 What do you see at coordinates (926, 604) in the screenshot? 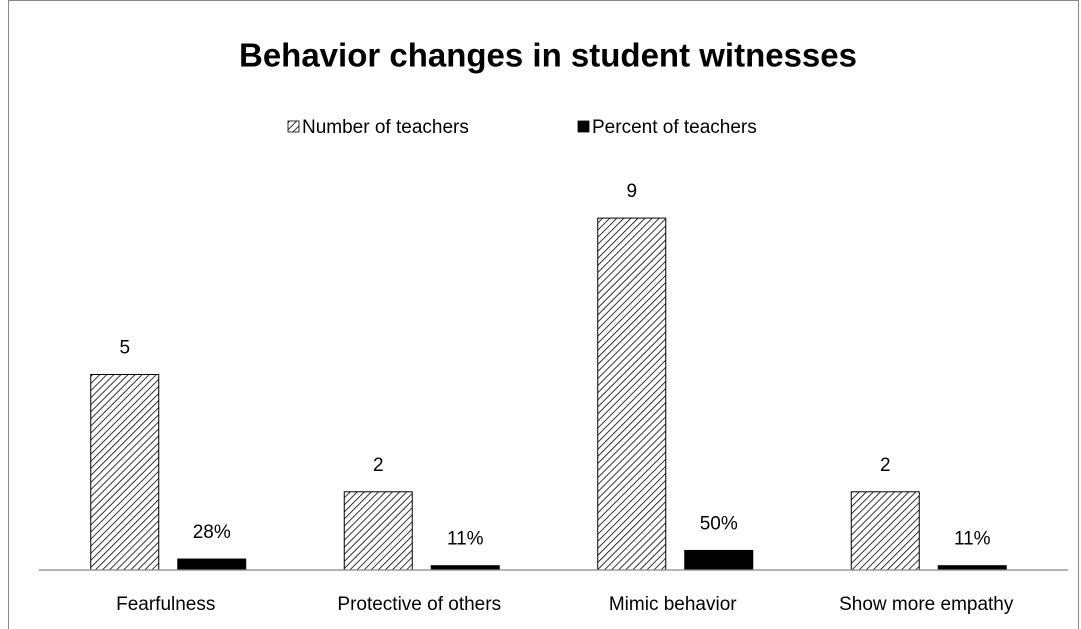
I see `x-tick-label: Show more empathy` at bounding box center [926, 604].